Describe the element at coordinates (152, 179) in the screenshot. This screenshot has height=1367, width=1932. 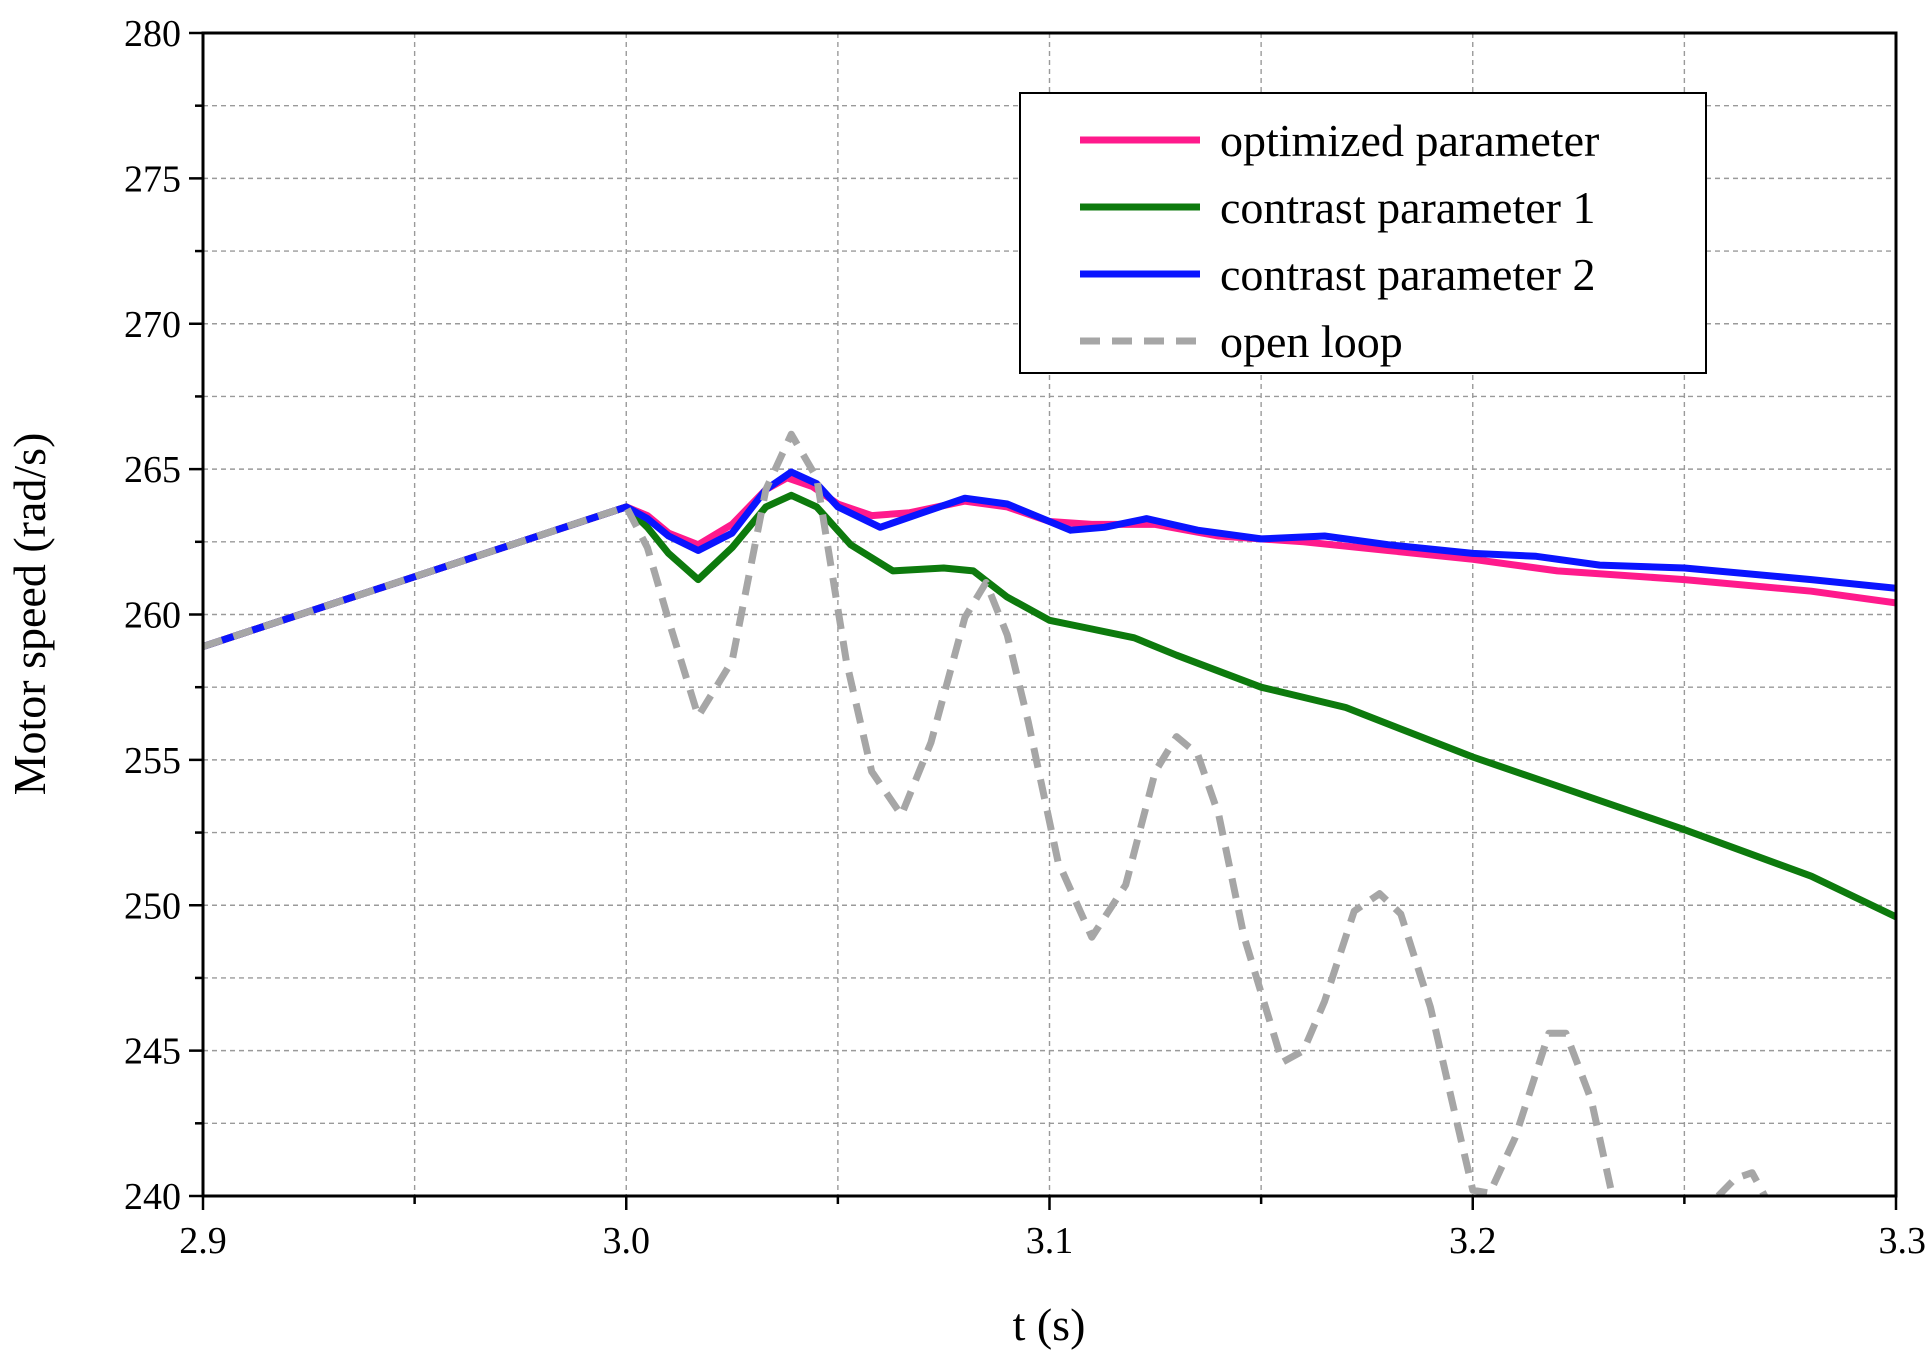
I see `y-tick-label: 275` at that location.